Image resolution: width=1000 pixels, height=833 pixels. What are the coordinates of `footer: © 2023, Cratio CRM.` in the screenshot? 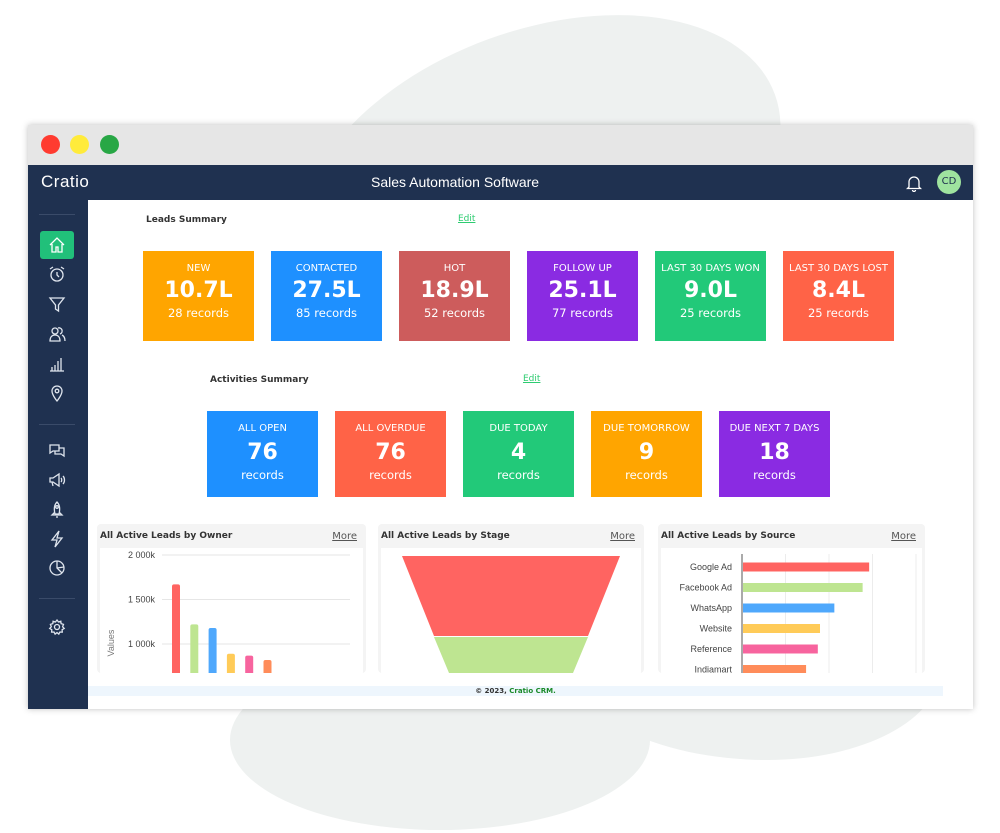 It's located at (515, 691).